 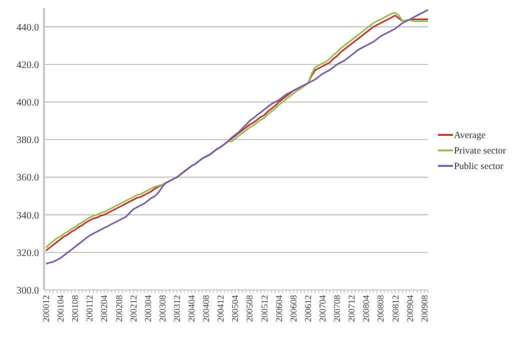 What do you see at coordinates (293, 308) in the screenshot?
I see `x-tick-label: 200608` at bounding box center [293, 308].